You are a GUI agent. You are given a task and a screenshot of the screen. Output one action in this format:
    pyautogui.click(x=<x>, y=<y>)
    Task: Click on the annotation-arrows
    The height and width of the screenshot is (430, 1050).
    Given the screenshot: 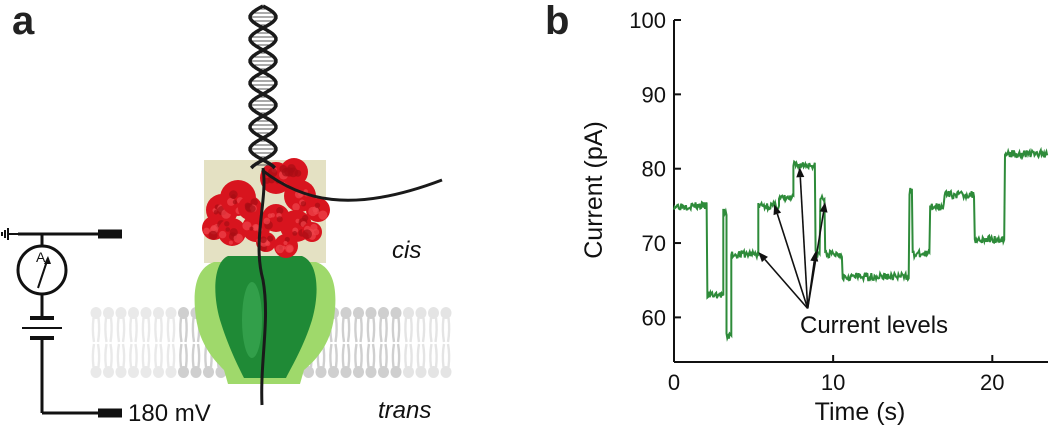 What is the action you would take?
    pyautogui.click(x=793, y=238)
    